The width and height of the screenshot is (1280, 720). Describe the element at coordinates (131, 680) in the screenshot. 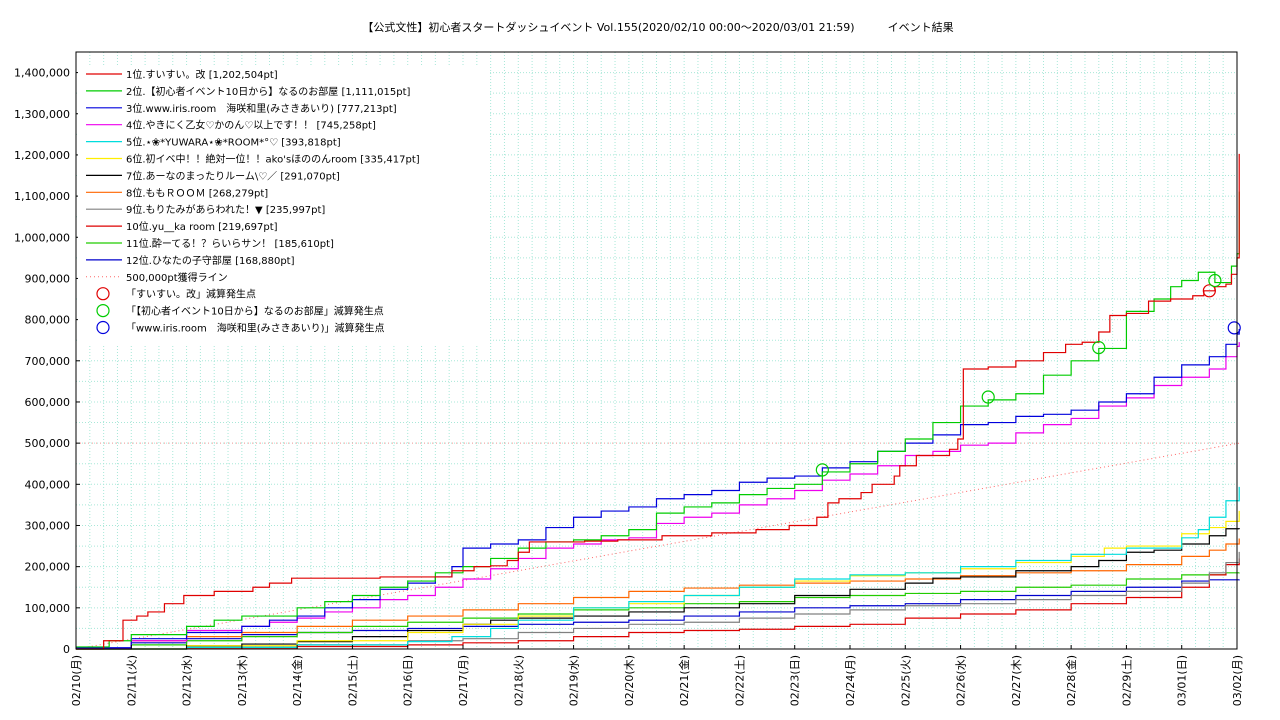

I see `x-tick-label: 02/11(火)` at that location.